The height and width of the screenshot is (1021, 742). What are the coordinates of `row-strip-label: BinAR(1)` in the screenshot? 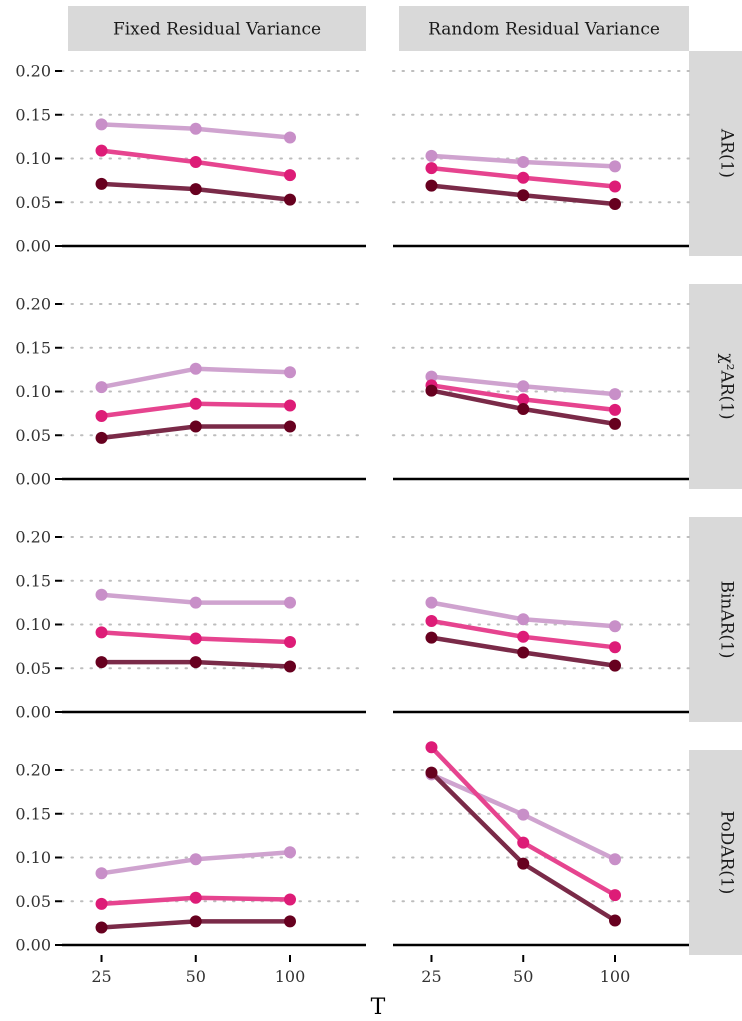 It's located at (727, 619).